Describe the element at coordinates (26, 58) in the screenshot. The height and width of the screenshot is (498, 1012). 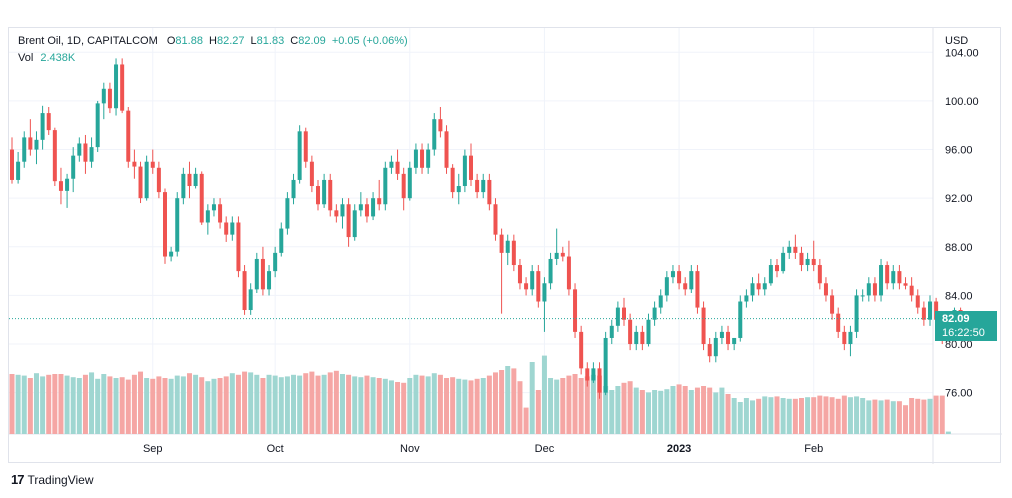
I see `volume-label: Vol` at that location.